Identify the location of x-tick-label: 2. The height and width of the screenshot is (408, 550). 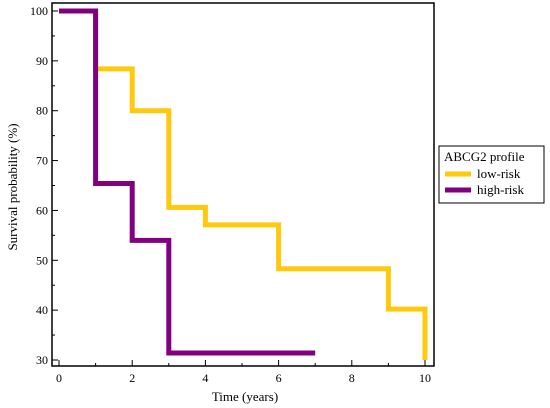
(132, 378).